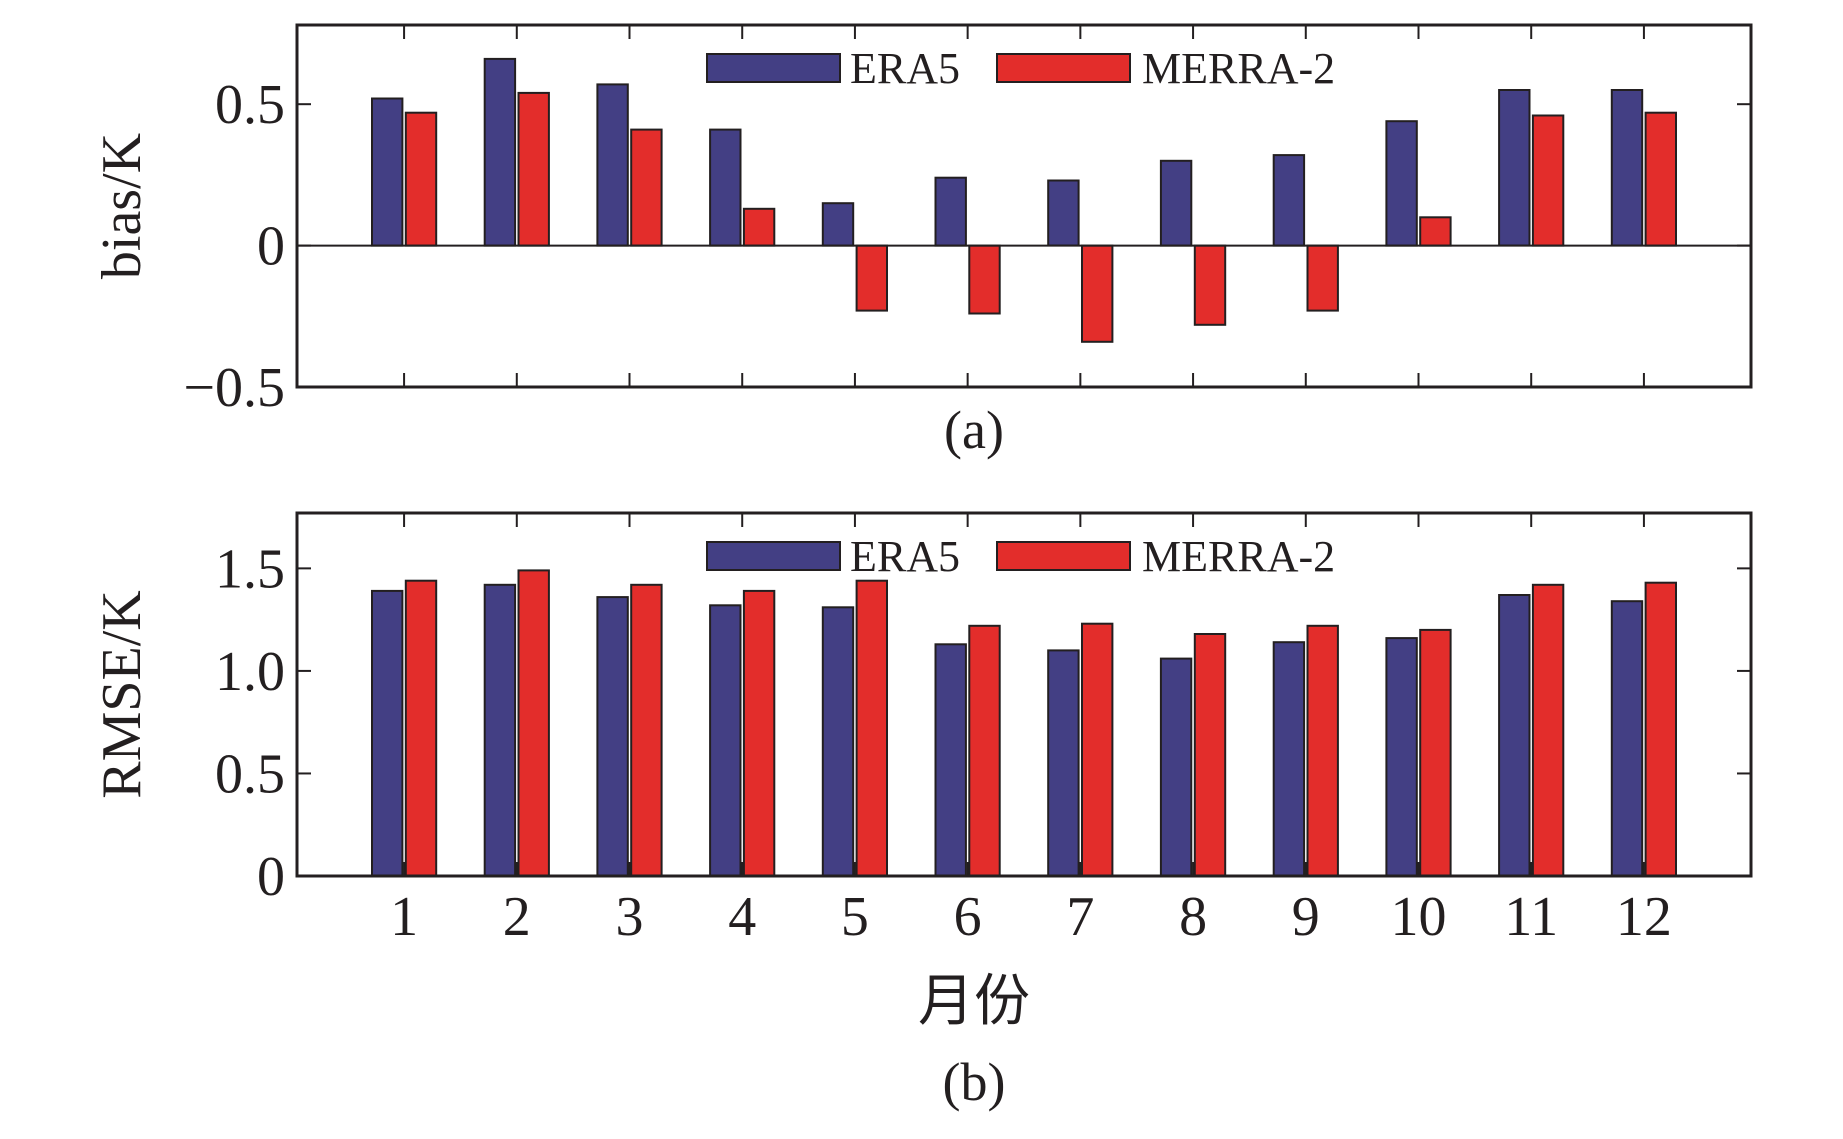  Describe the element at coordinates (974, 1002) in the screenshot. I see `panel-b-x-axis-label: 月份` at that location.